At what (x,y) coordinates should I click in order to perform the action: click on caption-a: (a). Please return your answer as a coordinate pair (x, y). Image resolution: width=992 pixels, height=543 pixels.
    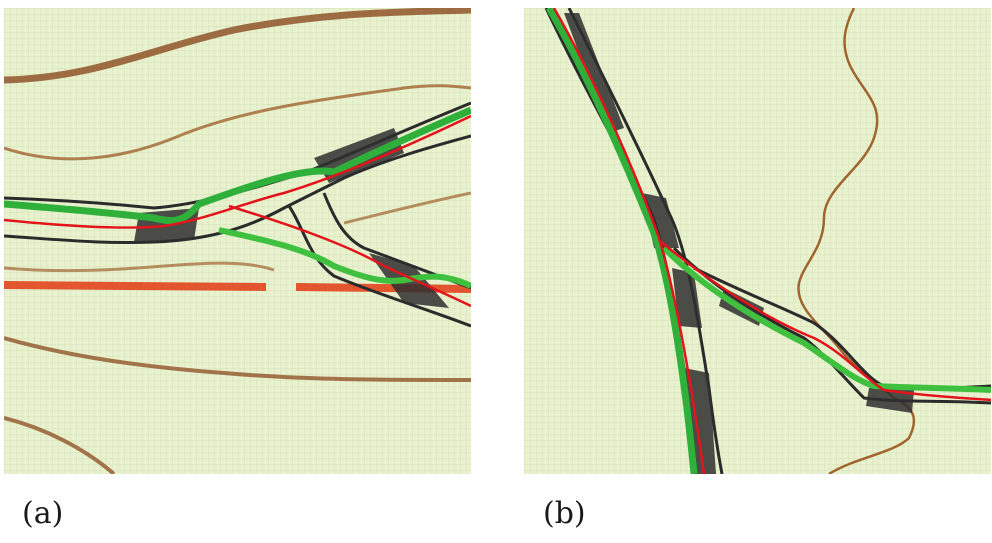
    Looking at the image, I should click on (43, 513).